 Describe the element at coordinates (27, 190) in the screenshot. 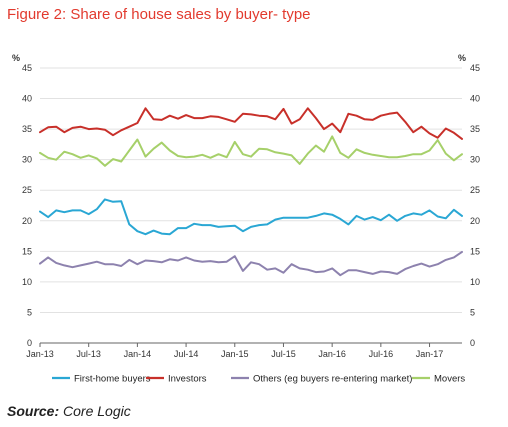

I see `y-tick-label: 25` at that location.